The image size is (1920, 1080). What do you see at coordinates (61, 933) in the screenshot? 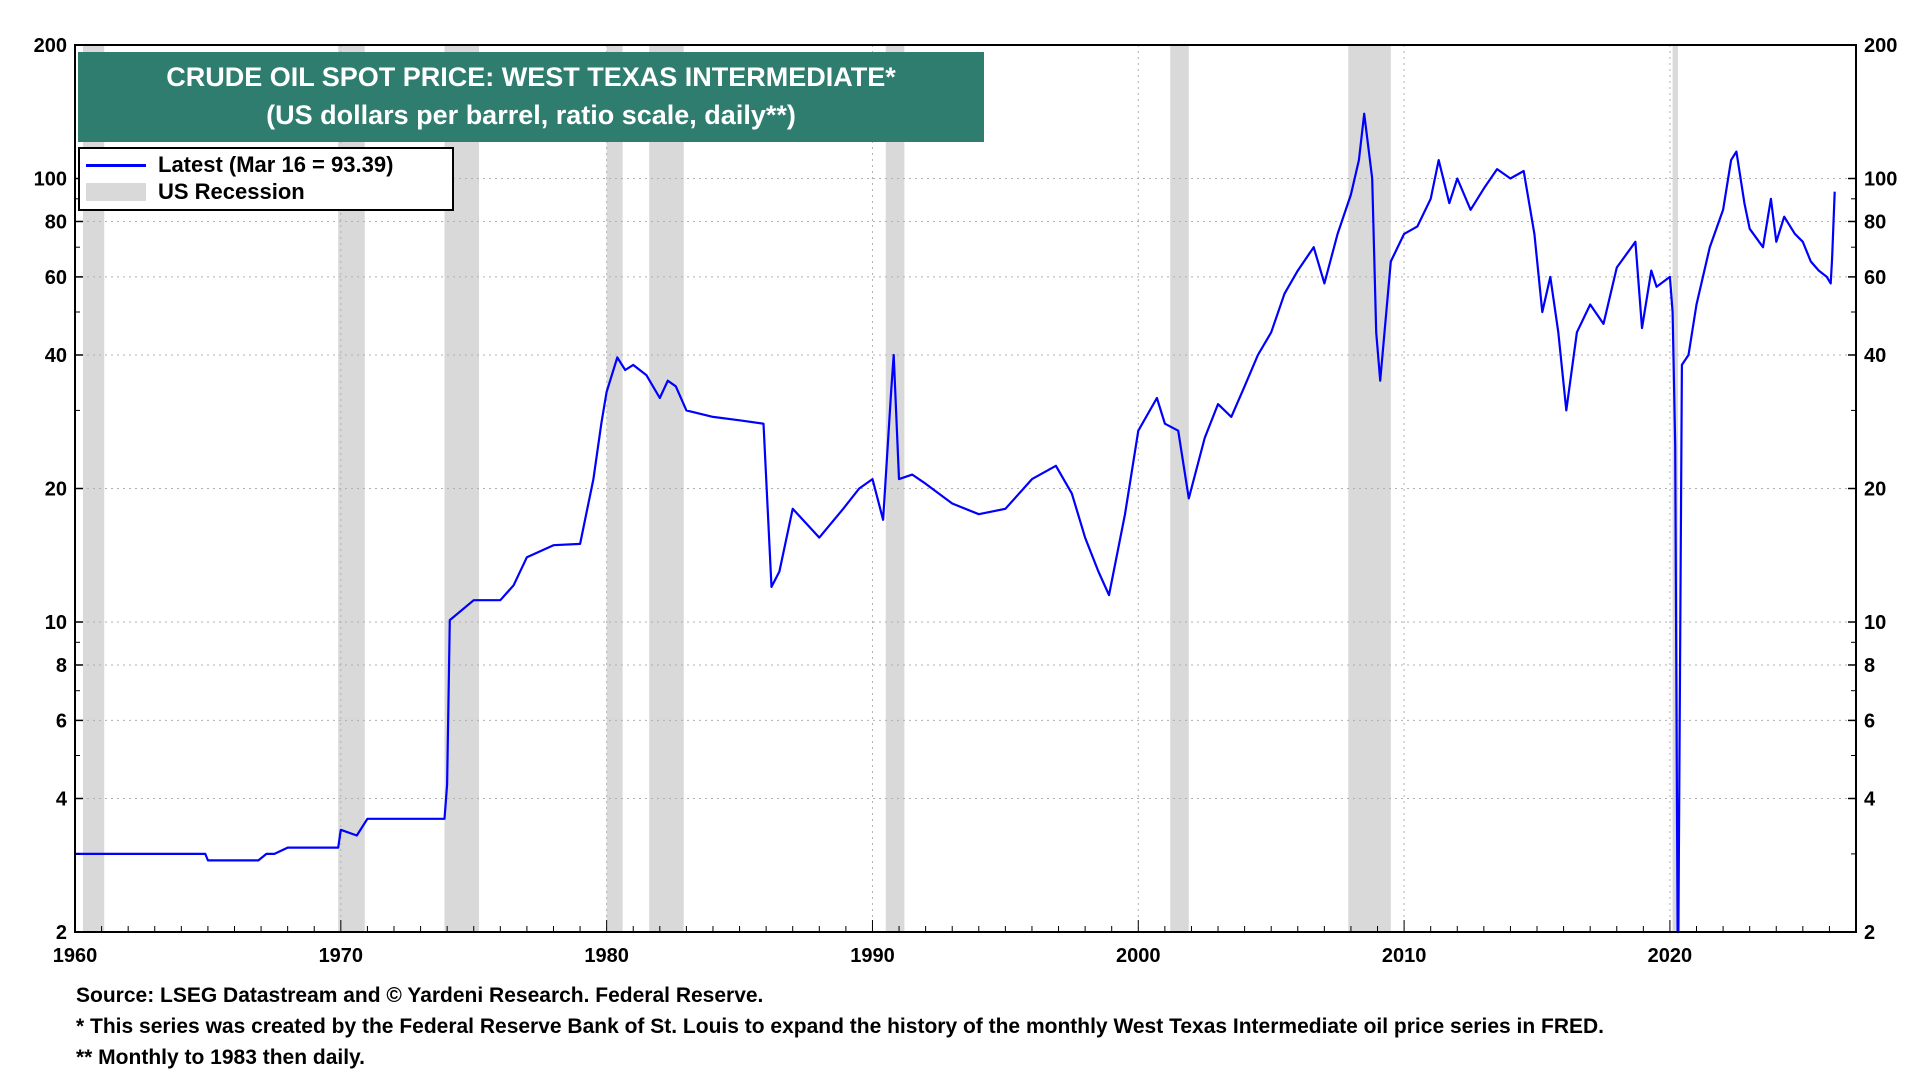
I see `y-tick-label-left: 2` at bounding box center [61, 933].